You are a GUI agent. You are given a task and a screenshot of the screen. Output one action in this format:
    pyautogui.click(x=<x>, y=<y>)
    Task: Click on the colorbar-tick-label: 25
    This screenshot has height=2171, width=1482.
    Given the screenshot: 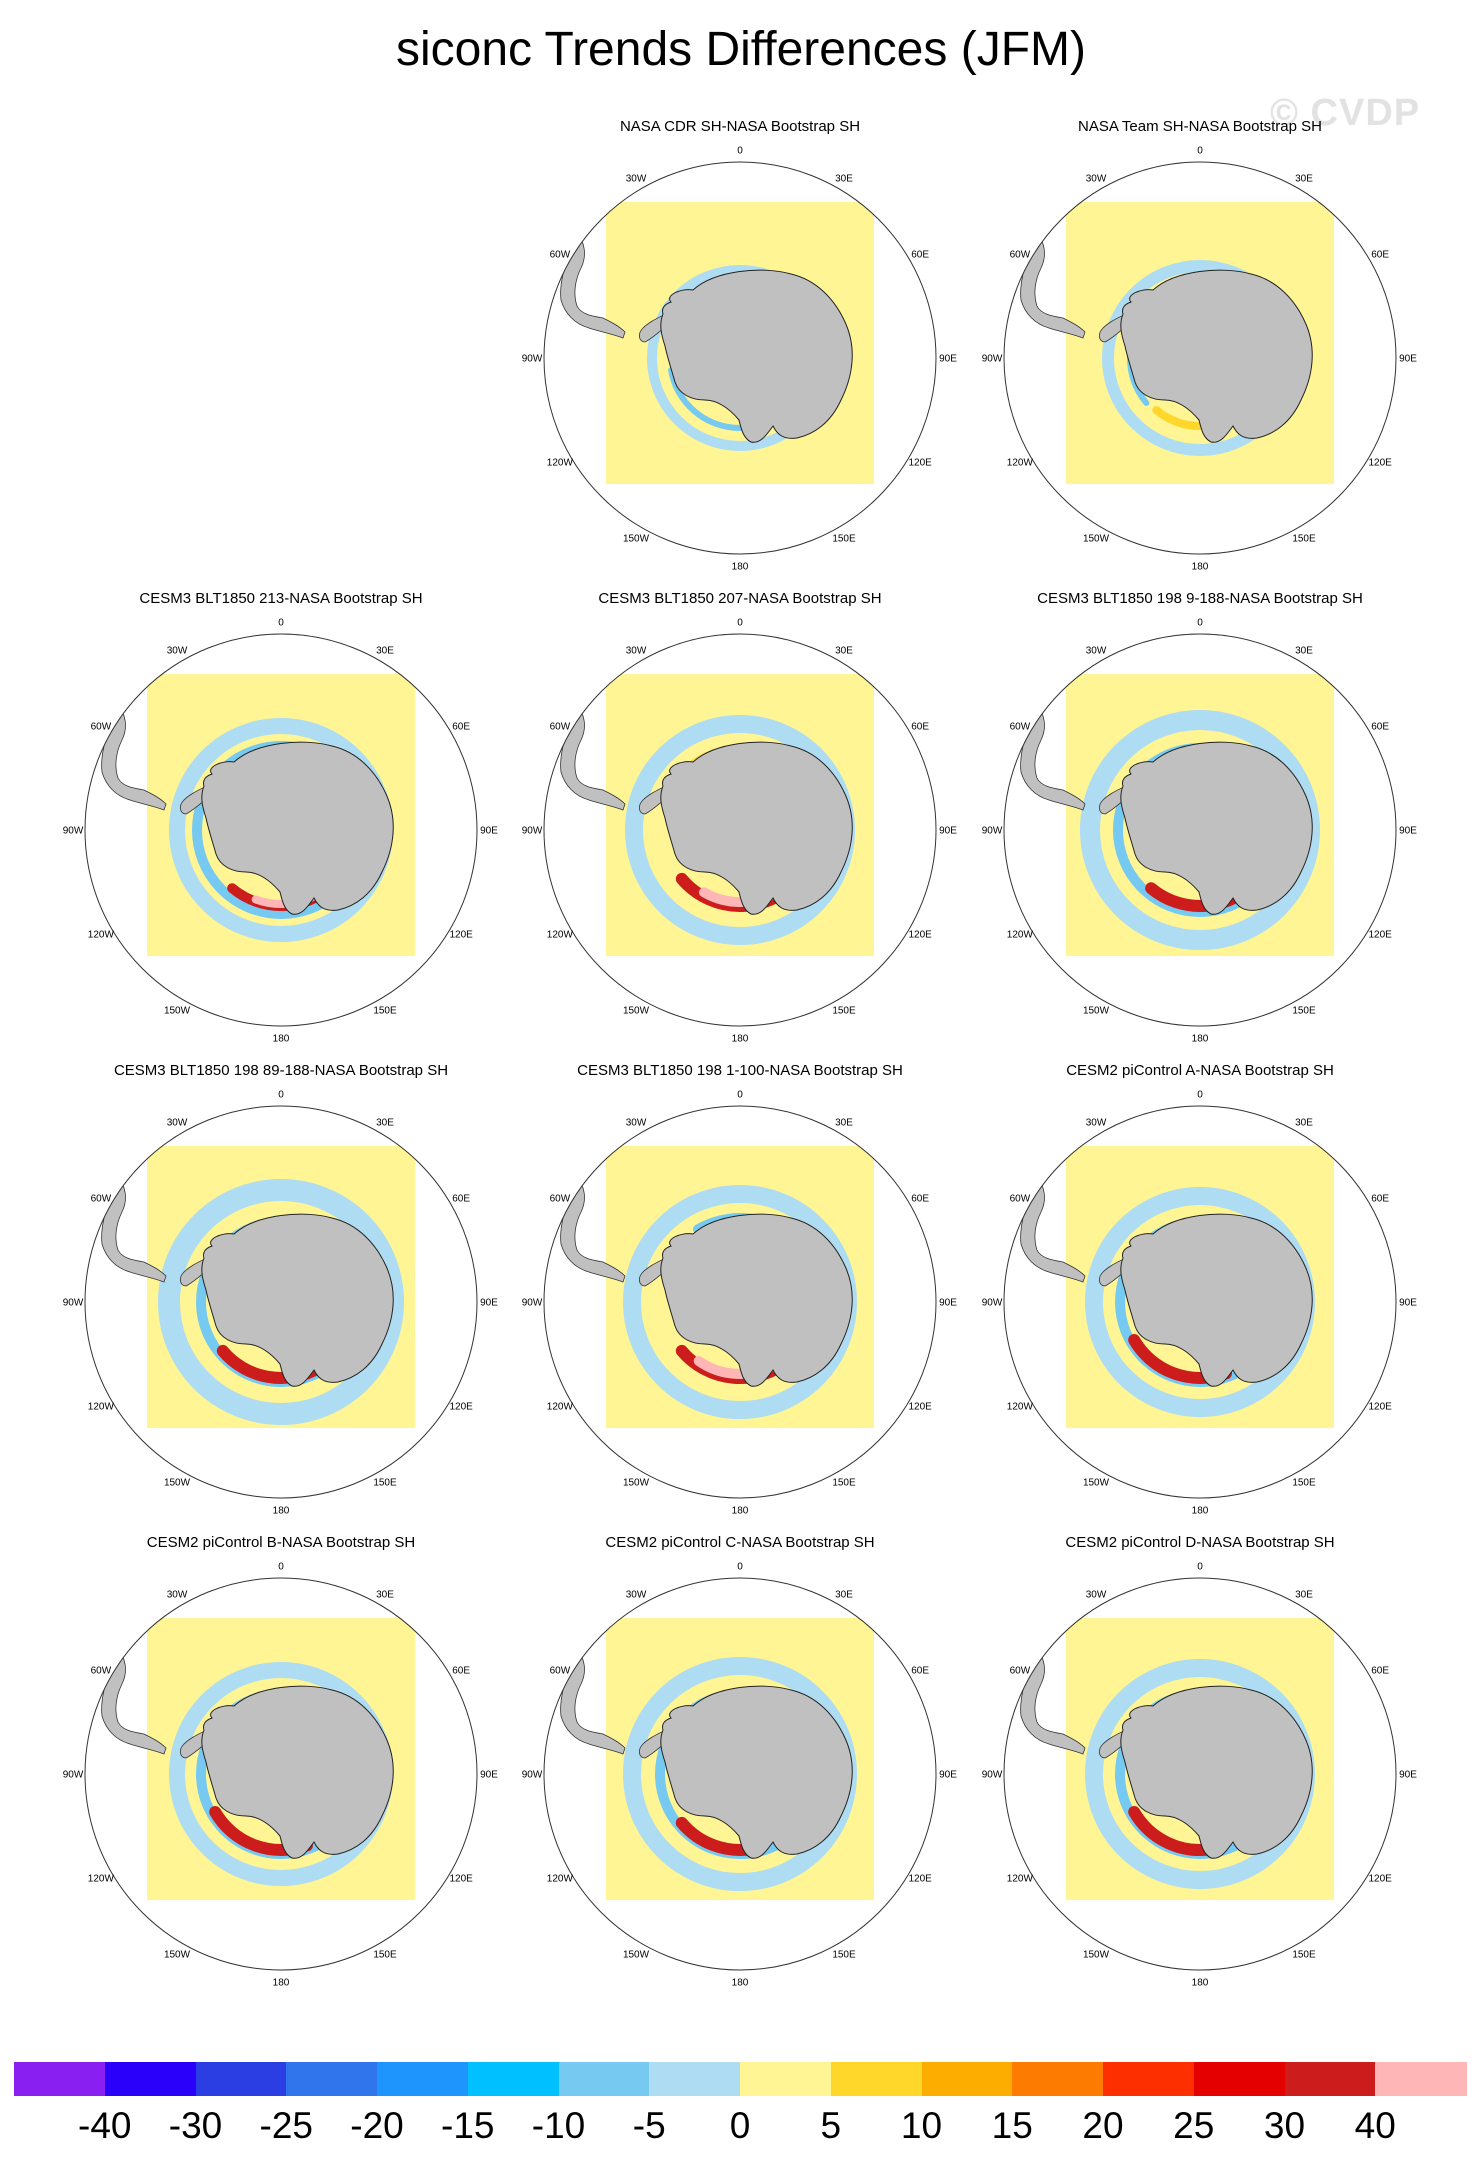 What is the action you would take?
    pyautogui.click(x=1194, y=2125)
    